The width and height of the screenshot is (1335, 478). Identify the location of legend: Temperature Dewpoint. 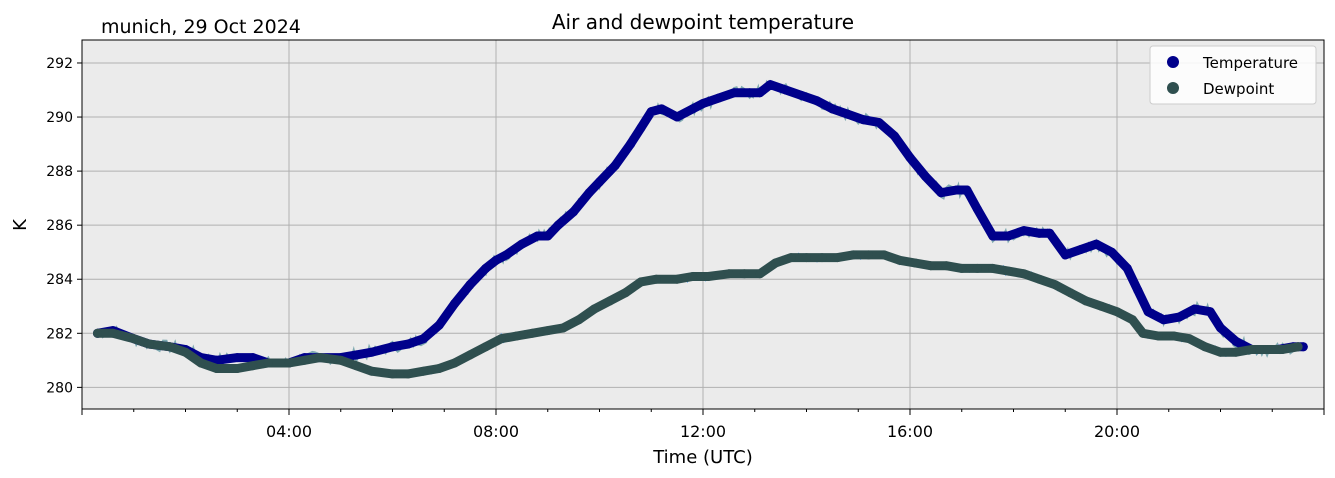
(1233, 75).